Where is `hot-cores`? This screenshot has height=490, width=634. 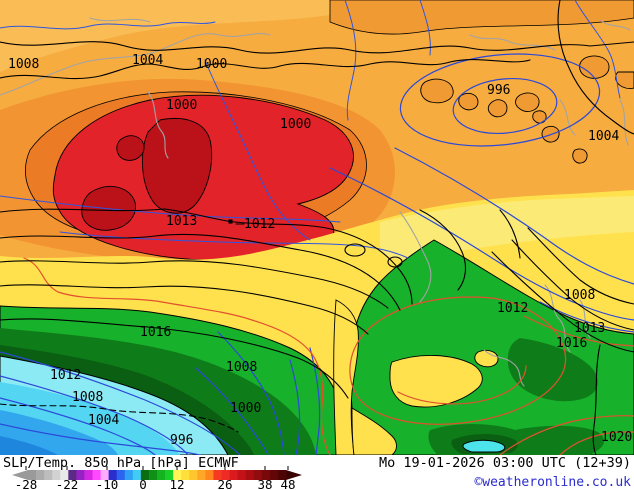 hot-cores is located at coordinates (147, 174).